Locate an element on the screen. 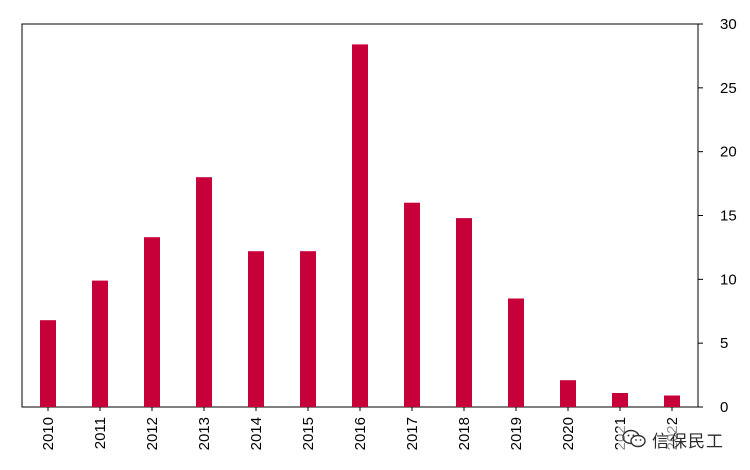 The height and width of the screenshot is (470, 750). bar-2012 is located at coordinates (152, 322).